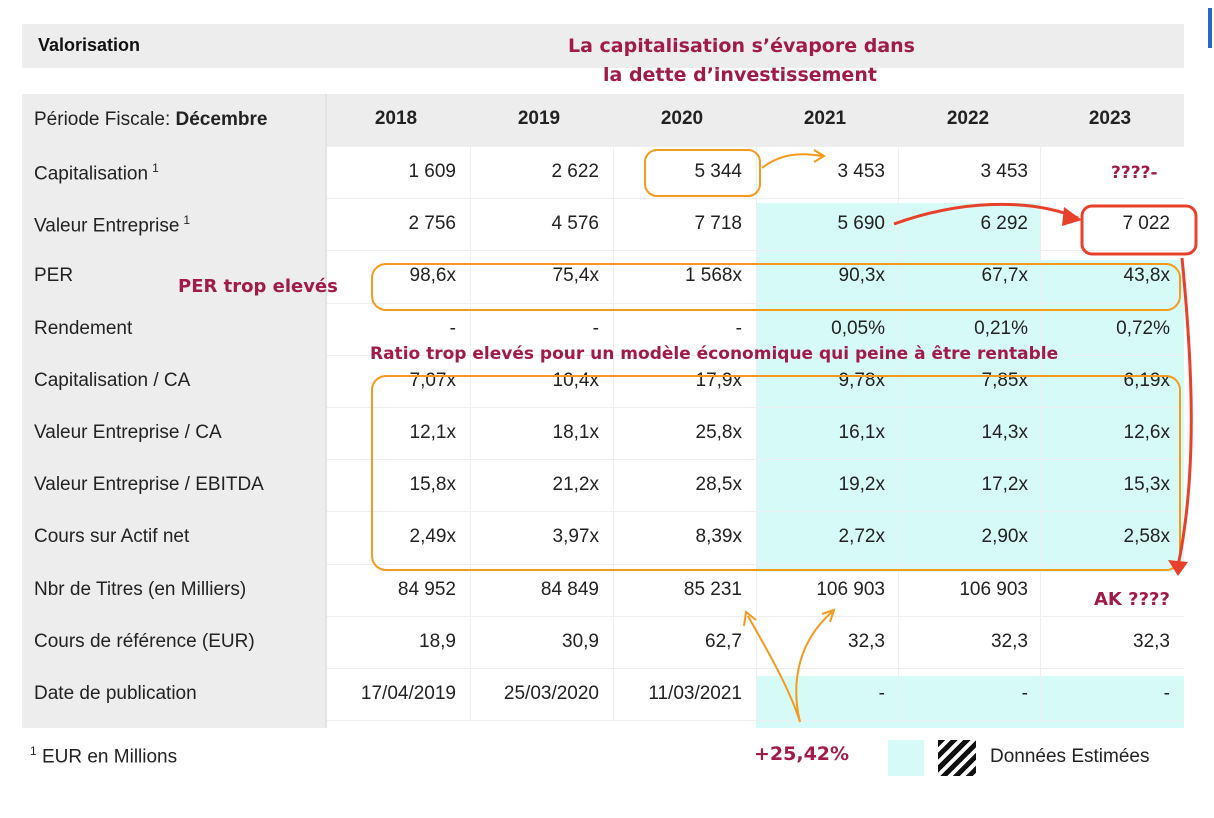 The image size is (1214, 818). Describe the element at coordinates (1001, 328) in the screenshot. I see `table-cell: 0,21%` at that location.